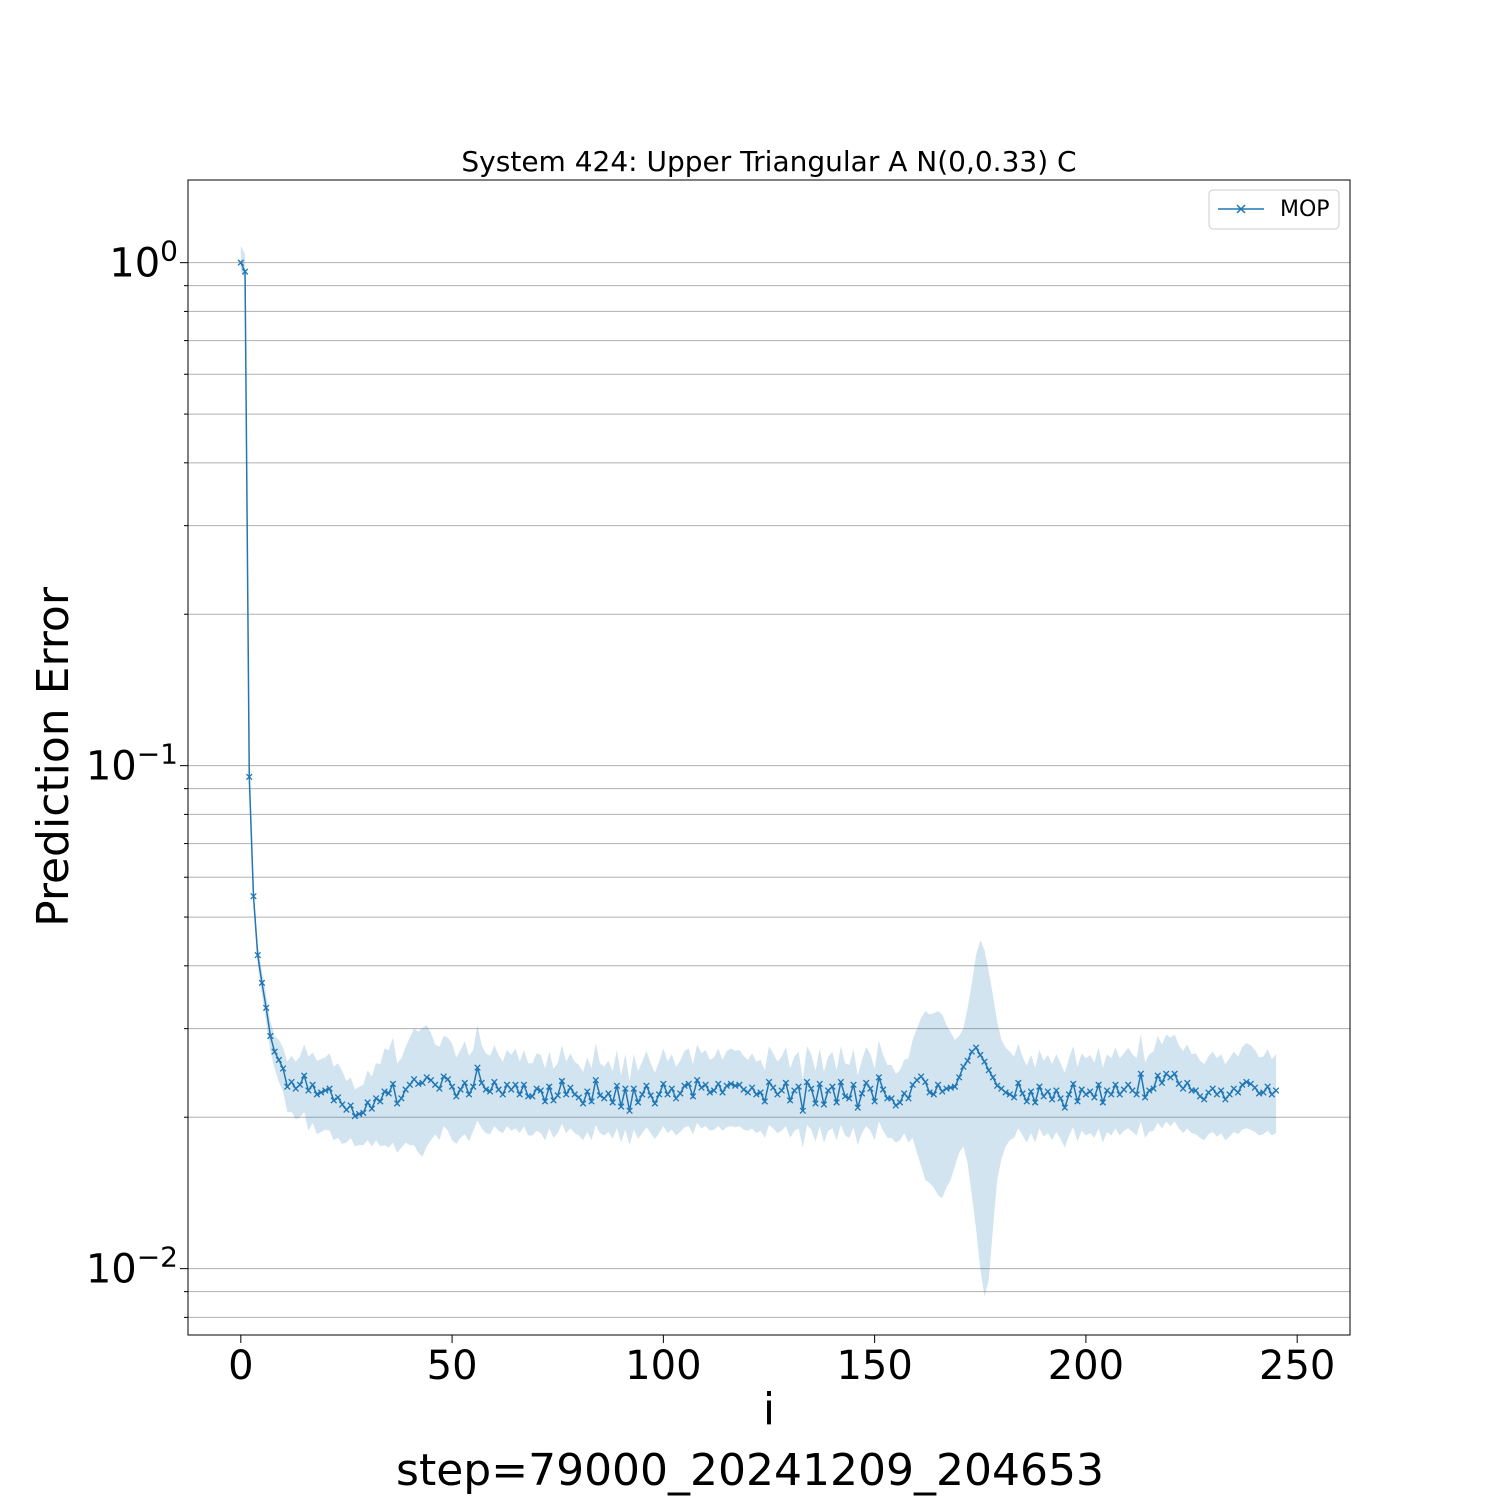 Image resolution: width=1500 pixels, height=1500 pixels. Describe the element at coordinates (143, 261) in the screenshot. I see `y-tick-label: 10⁰` at that location.